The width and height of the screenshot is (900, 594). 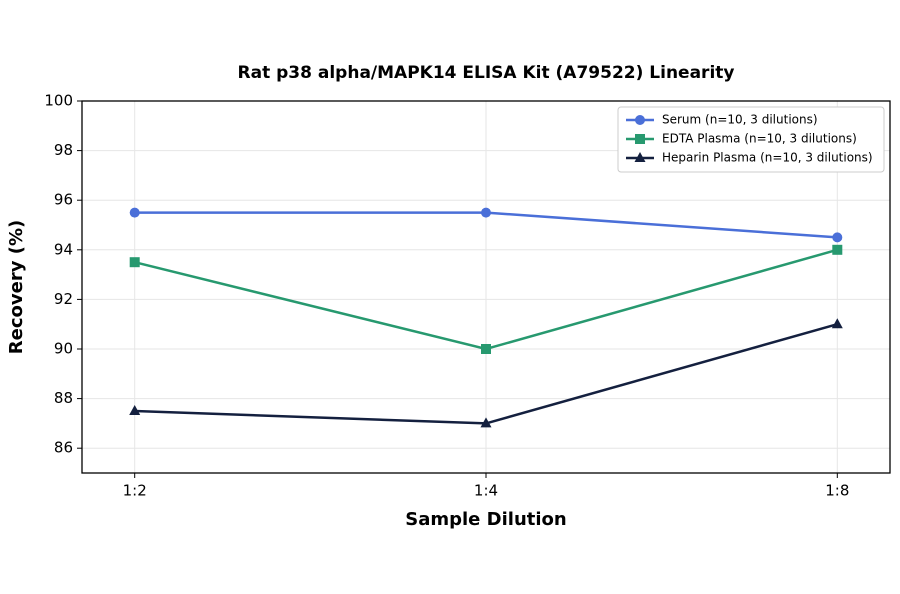 I want to click on y-tick-label: 90, so click(x=63, y=349).